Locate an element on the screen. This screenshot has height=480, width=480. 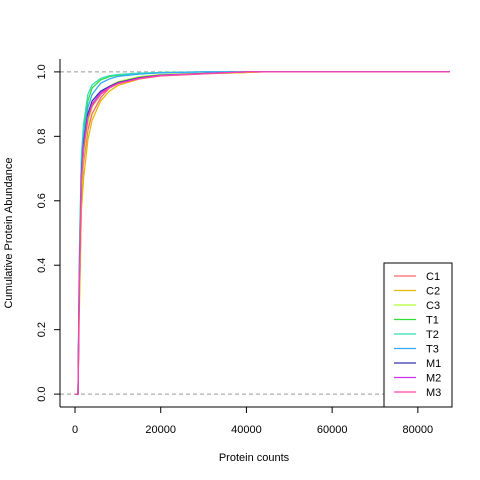
x-tick-label: 60000 is located at coordinates (332, 430).